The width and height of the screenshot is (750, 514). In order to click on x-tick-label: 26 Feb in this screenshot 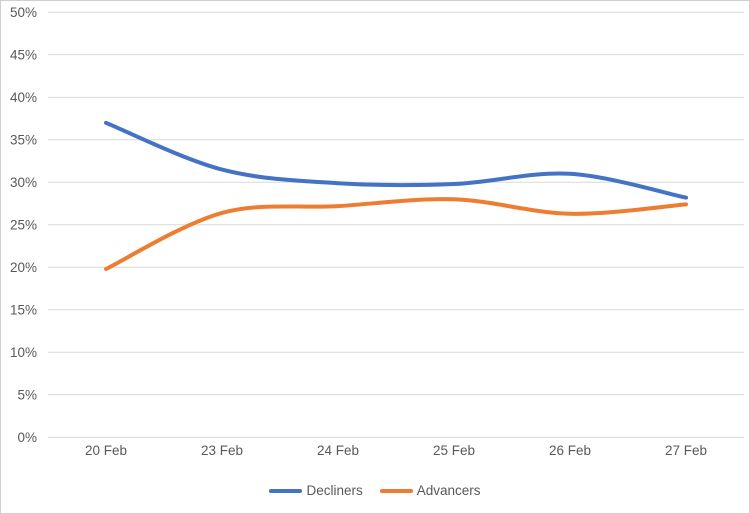, I will do `click(570, 450)`.